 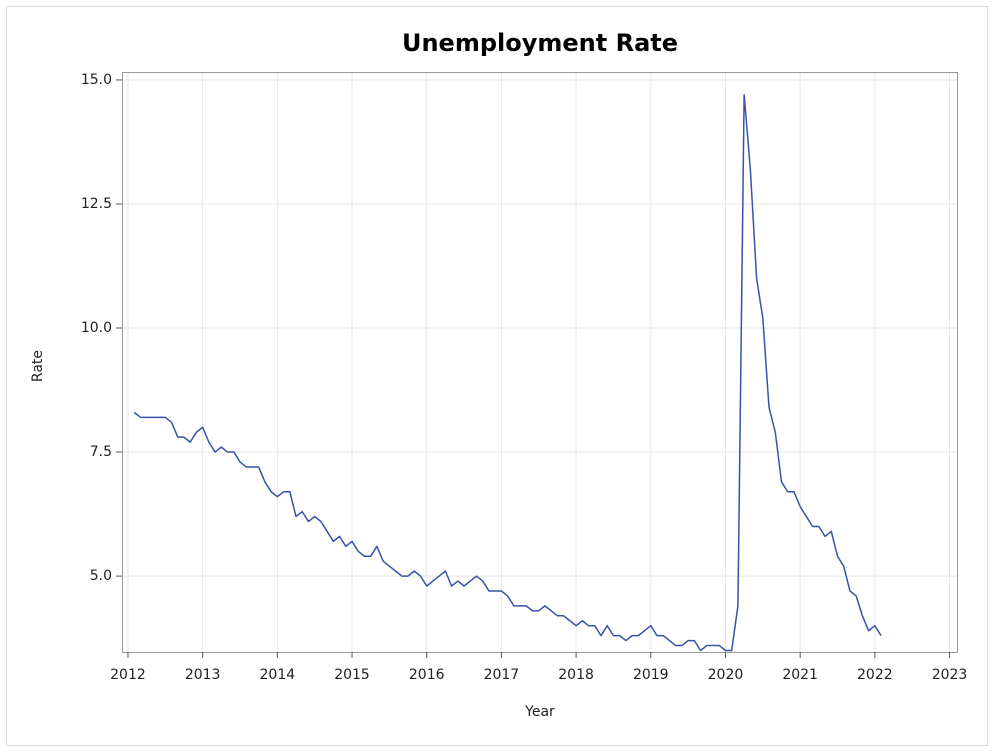 I want to click on chart-title: Unemployment Rate, so click(x=540, y=43).